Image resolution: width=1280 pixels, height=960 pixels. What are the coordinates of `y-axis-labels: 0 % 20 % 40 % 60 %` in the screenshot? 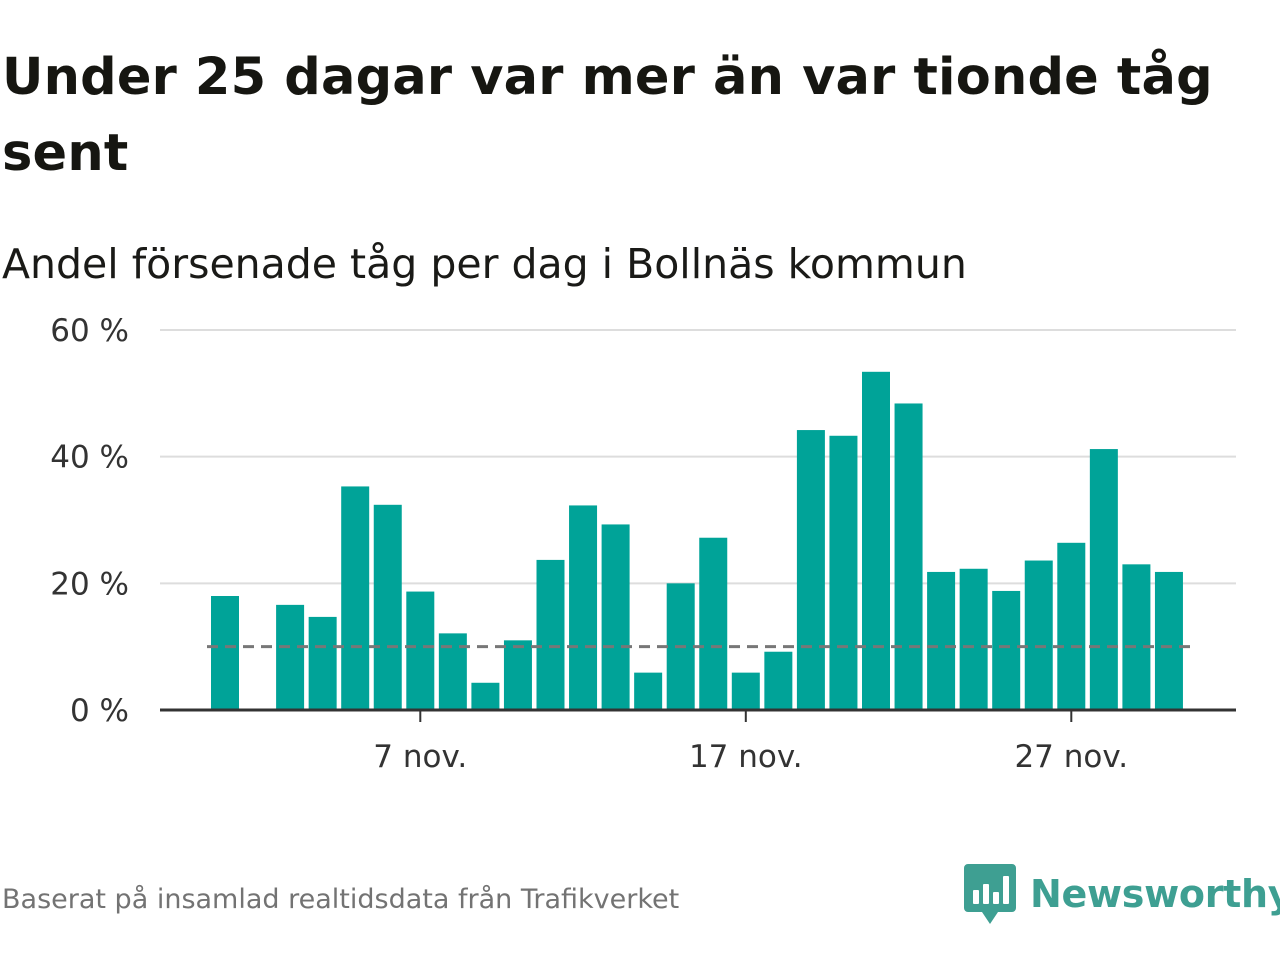 It's located at (89, 521).